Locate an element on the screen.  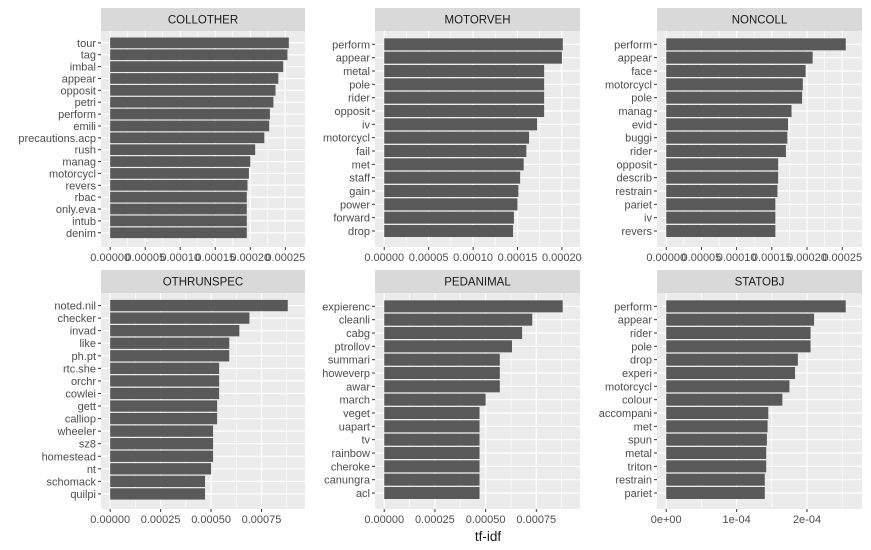
y-tick-label: emili is located at coordinates (84, 127).